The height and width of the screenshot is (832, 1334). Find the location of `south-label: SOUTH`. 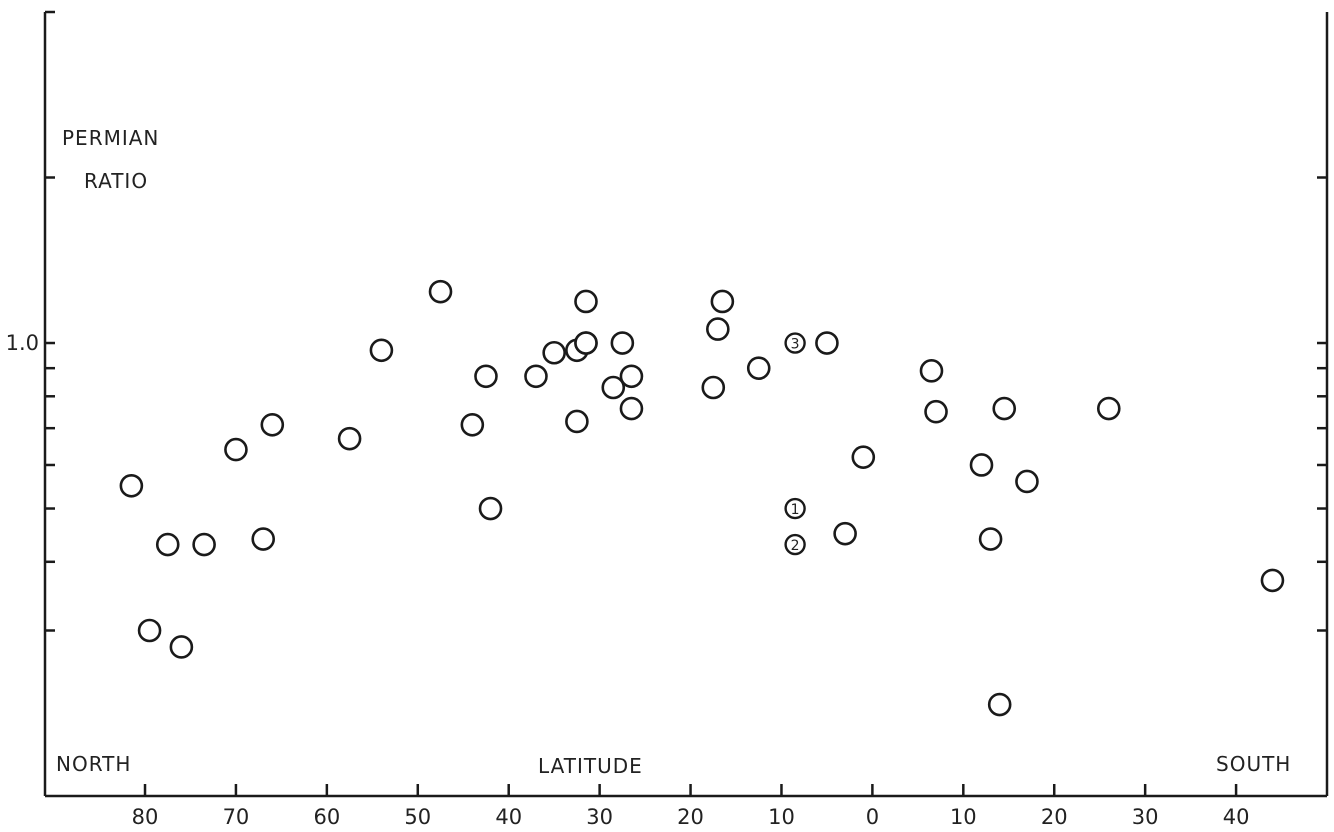

south-label: SOUTH is located at coordinates (1253, 764).